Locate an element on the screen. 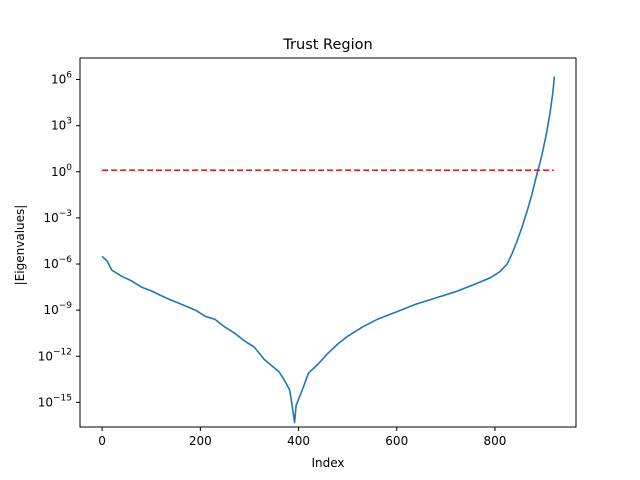  x-axis: 0 200 400 600 800 is located at coordinates (302, 437).